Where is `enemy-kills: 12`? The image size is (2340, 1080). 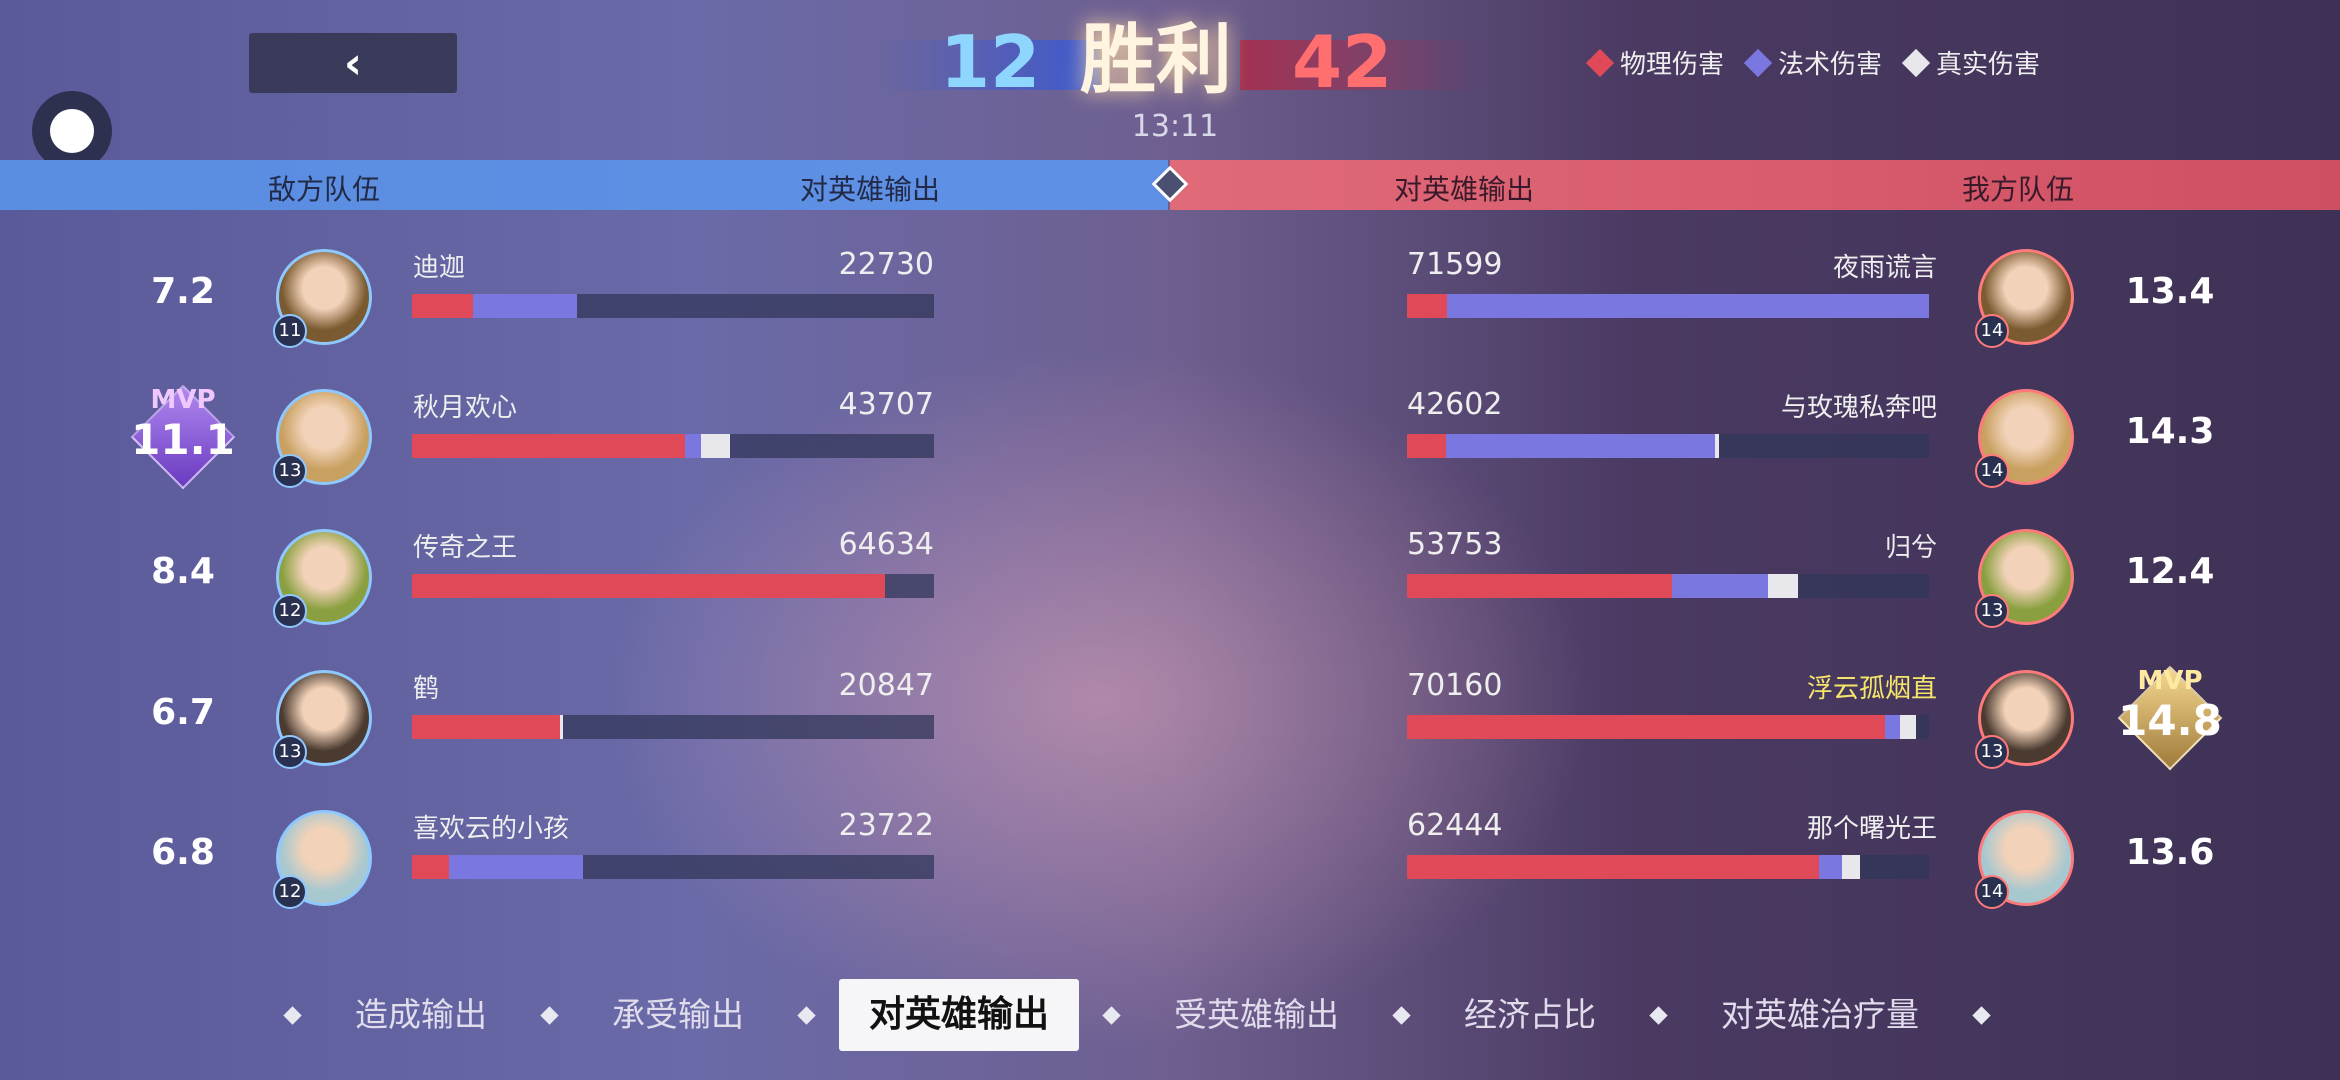
enemy-kills: 12 is located at coordinates (990, 62).